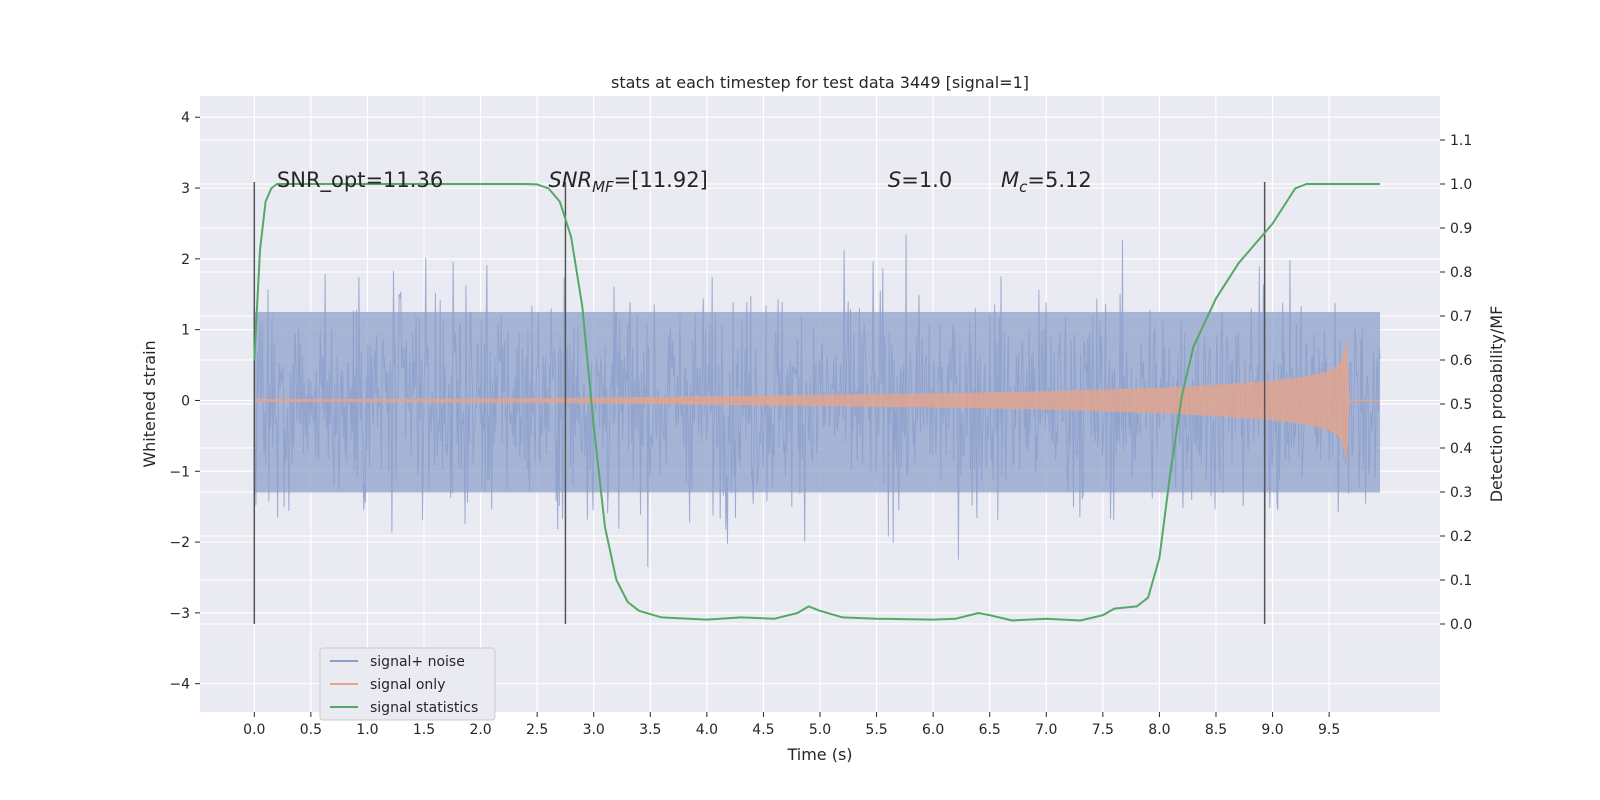 The height and width of the screenshot is (800, 1600). What do you see at coordinates (1461, 273) in the screenshot?
I see `y2-tick-label-8: 0.8` at bounding box center [1461, 273].